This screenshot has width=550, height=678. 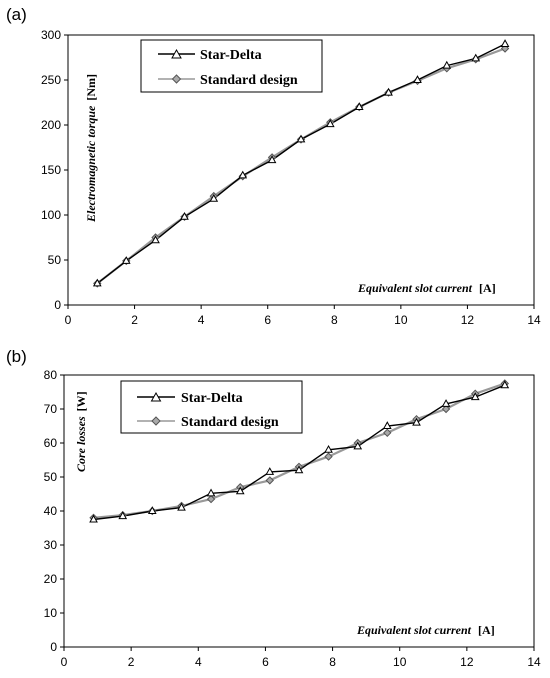 What do you see at coordinates (51, 170) in the screenshot?
I see `y-tick-label: 150` at bounding box center [51, 170].